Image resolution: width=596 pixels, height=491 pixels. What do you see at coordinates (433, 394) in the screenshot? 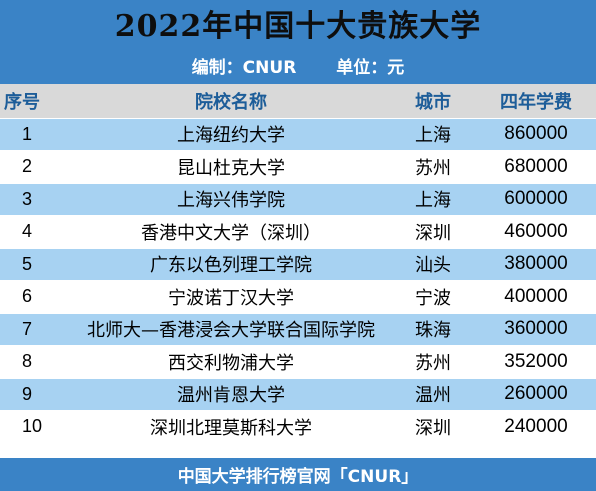
I see `cell-city: 温州` at bounding box center [433, 394].